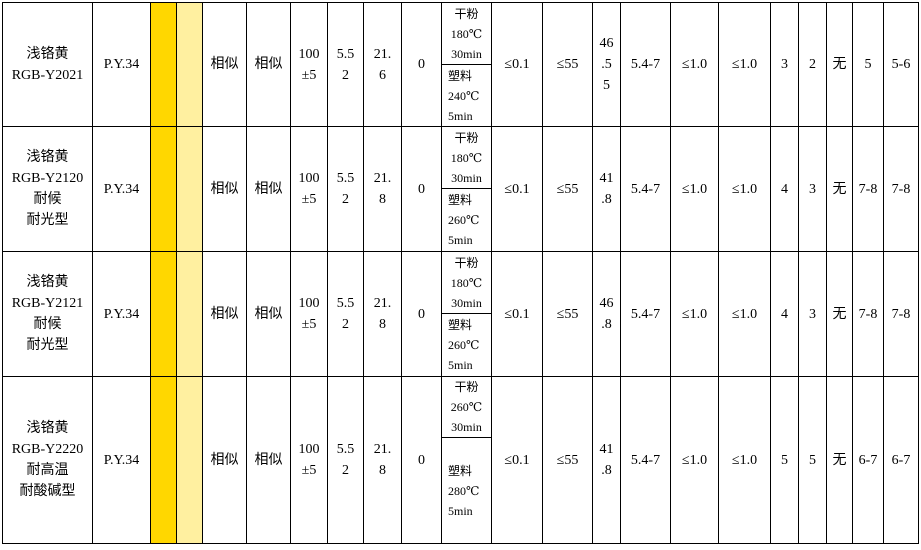 The height and width of the screenshot is (550, 921). Describe the element at coordinates (812, 460) in the screenshot. I see `value-j: 5` at that location.